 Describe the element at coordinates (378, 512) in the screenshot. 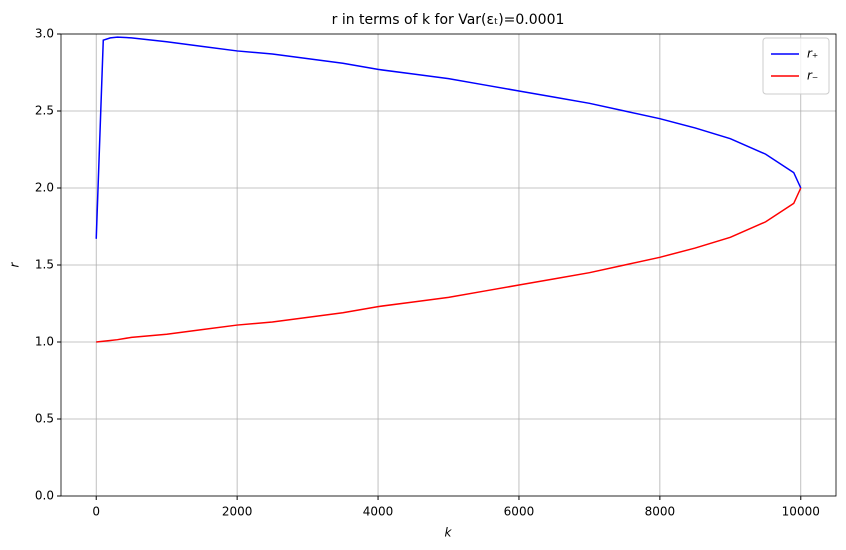

I see `x-tick-label: 4000` at that location.